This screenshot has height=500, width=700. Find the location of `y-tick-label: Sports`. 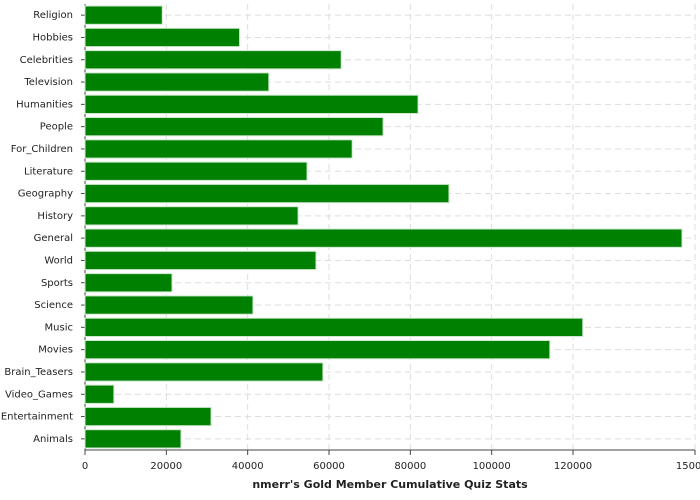

y-tick-label: Sports is located at coordinates (57, 283).